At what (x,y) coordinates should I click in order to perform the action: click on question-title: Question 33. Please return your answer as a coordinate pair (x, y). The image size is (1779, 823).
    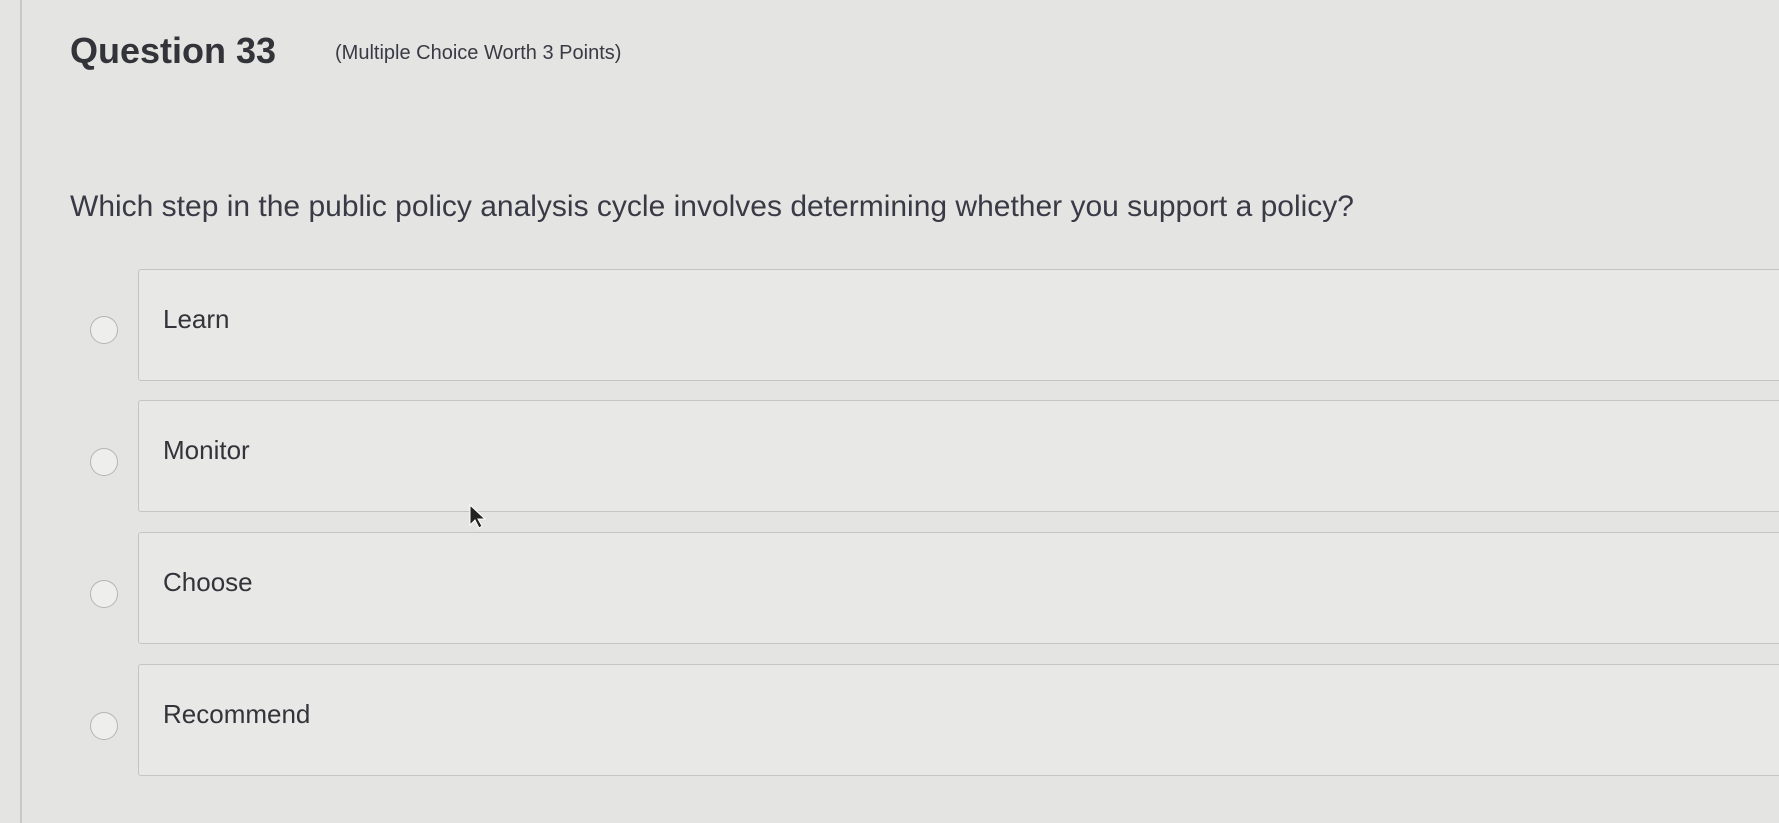
    Looking at the image, I should click on (173, 50).